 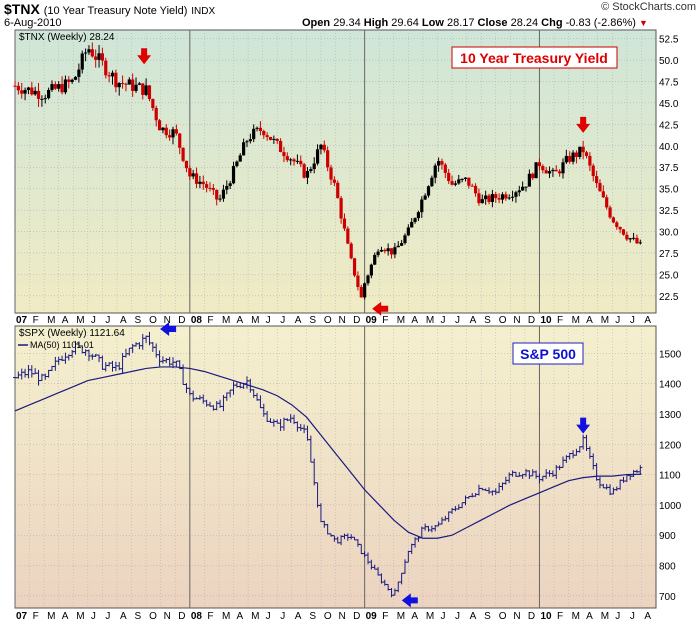 I want to click on low-label: Low, so click(x=432, y=23).